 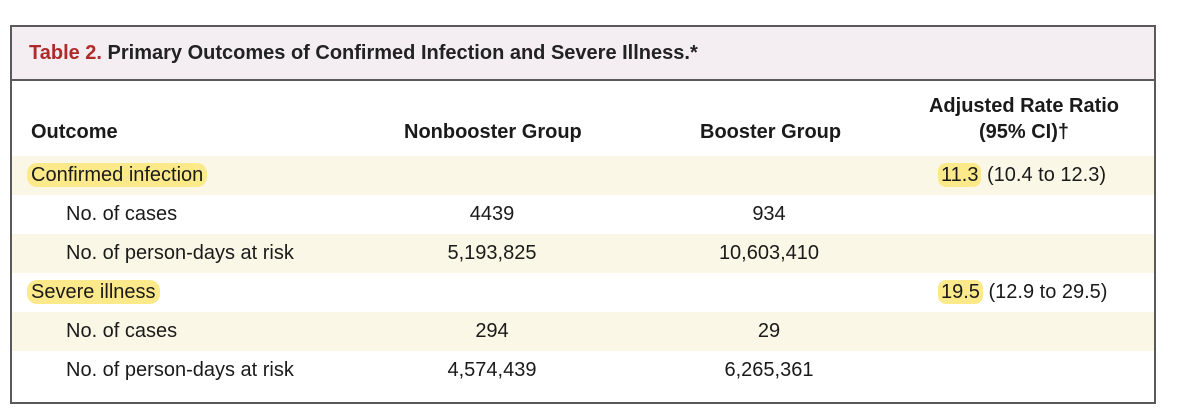 I want to click on rate-ratio-cell: 19.5 (12.9 to 29.5), so click(x=1023, y=292).